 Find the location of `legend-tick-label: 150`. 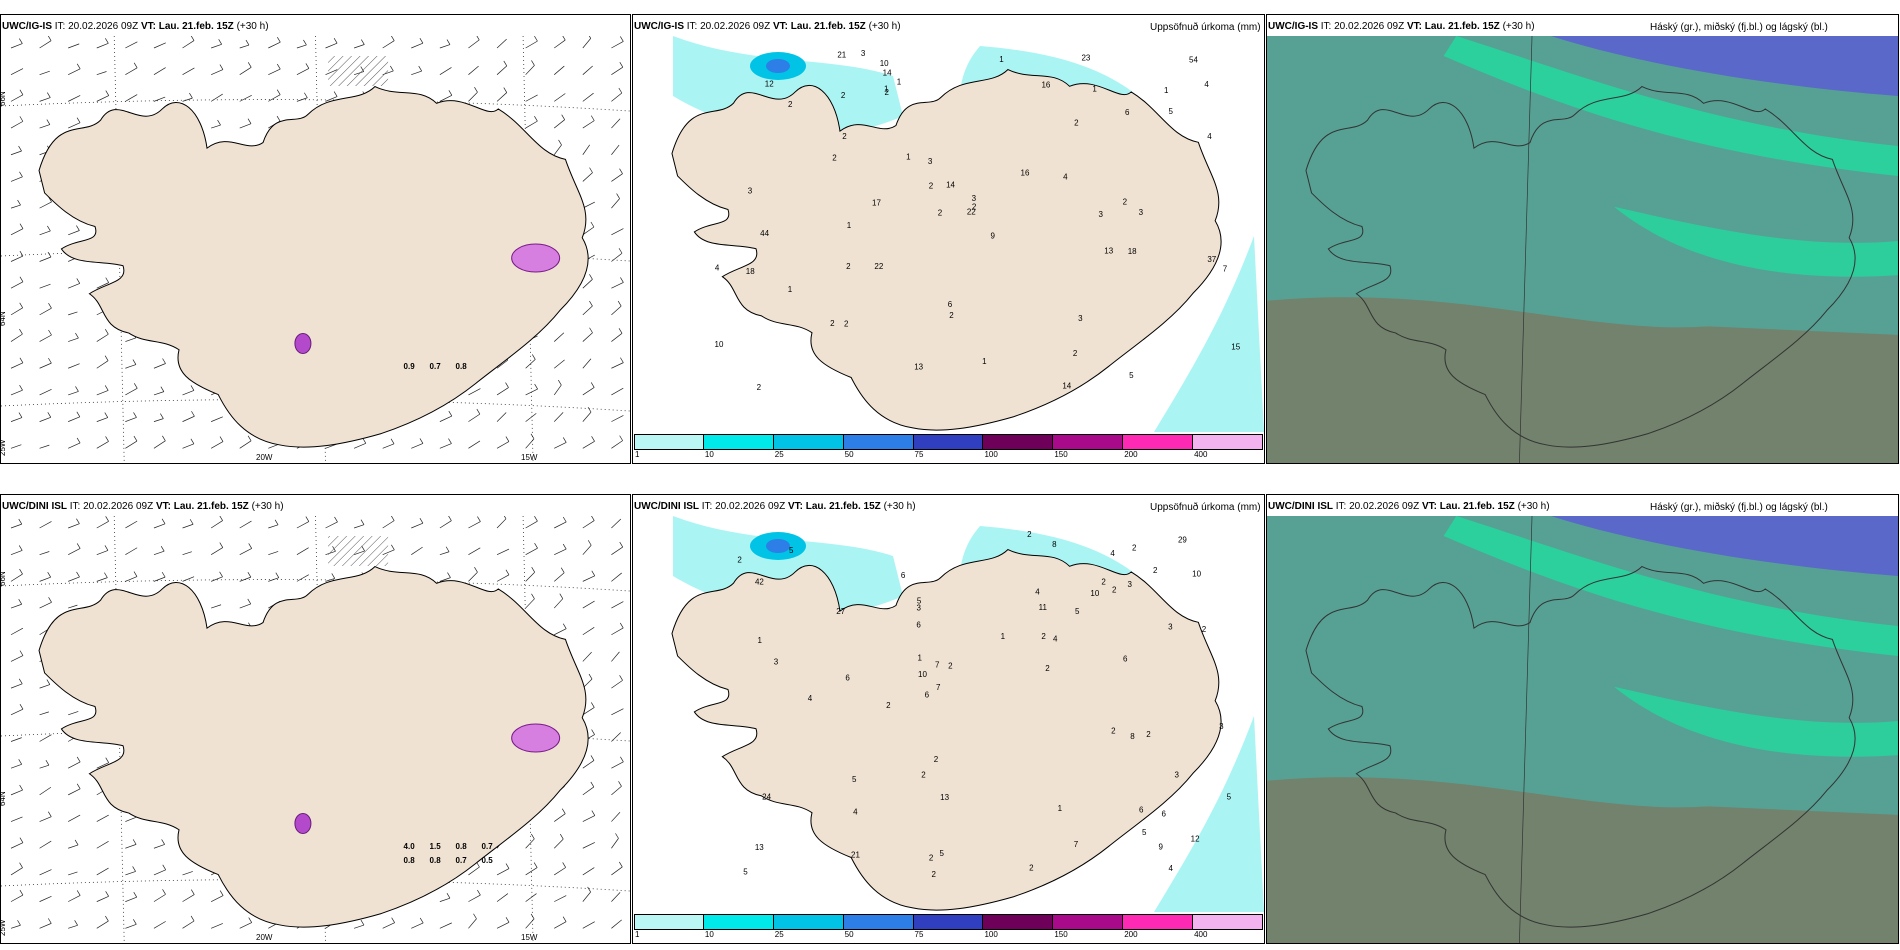

legend-tick-label: 150 is located at coordinates (1061, 454).